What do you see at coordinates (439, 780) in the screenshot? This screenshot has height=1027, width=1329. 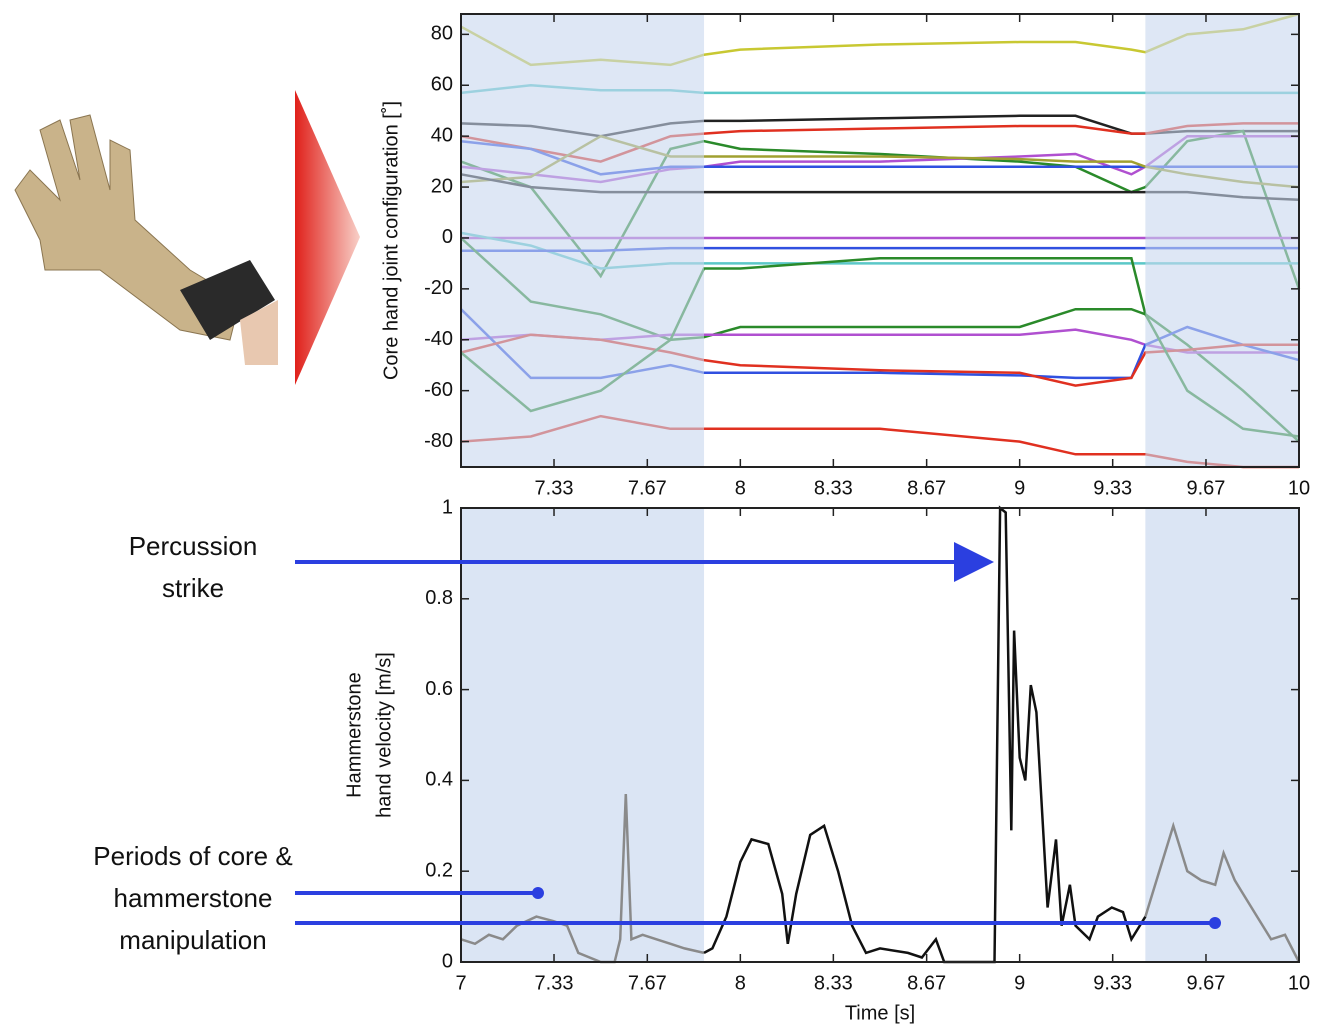 I see `y-tick-label: 0.4` at bounding box center [439, 780].